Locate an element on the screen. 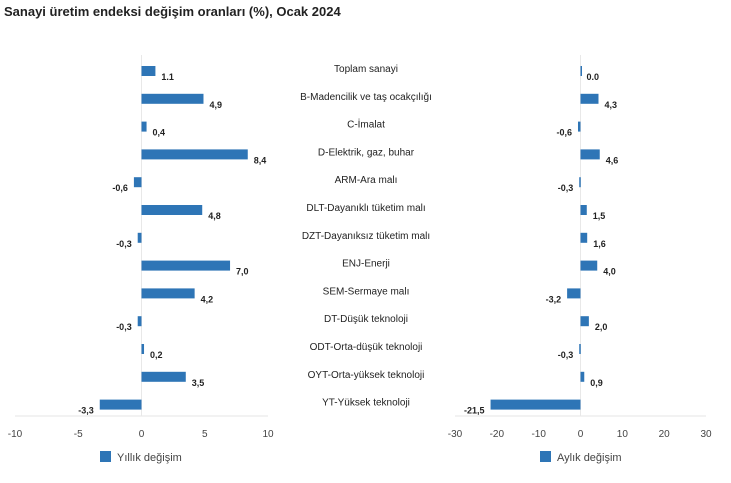  data-label: 1.1 is located at coordinates (167, 77).